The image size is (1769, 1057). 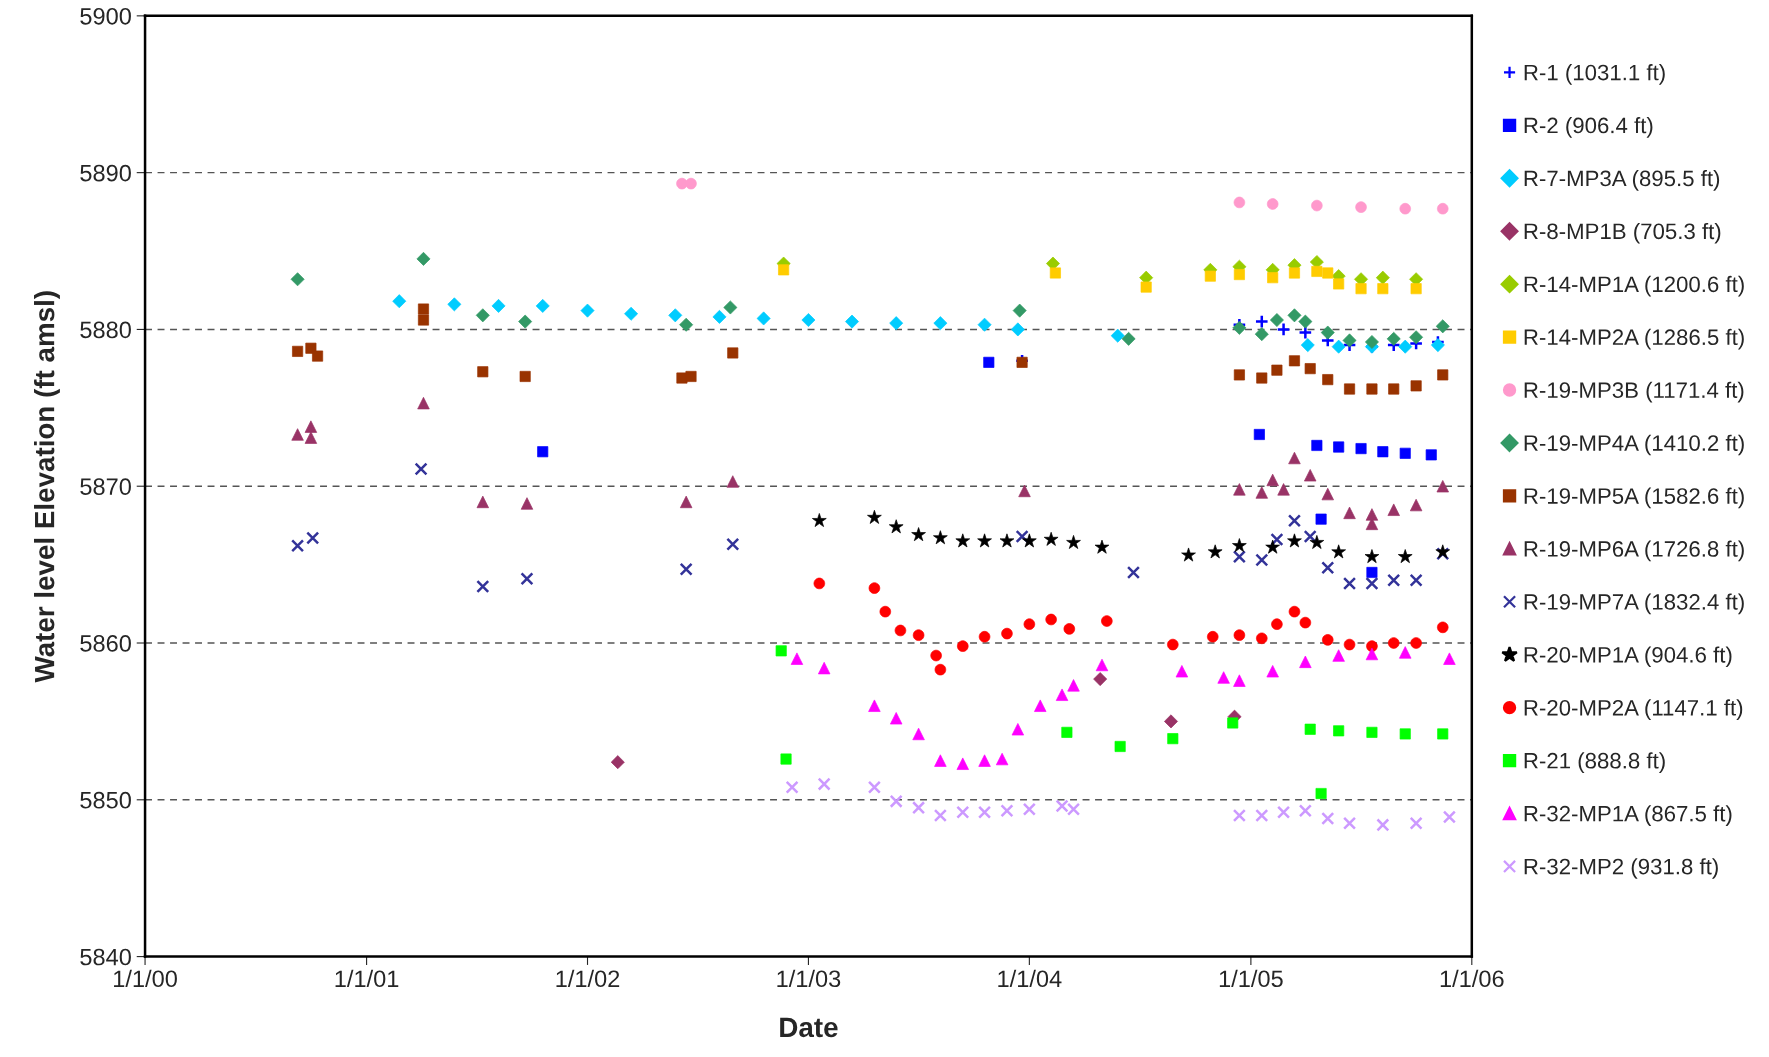 I want to click on y-tick-label: 5880, so click(x=105, y=330).